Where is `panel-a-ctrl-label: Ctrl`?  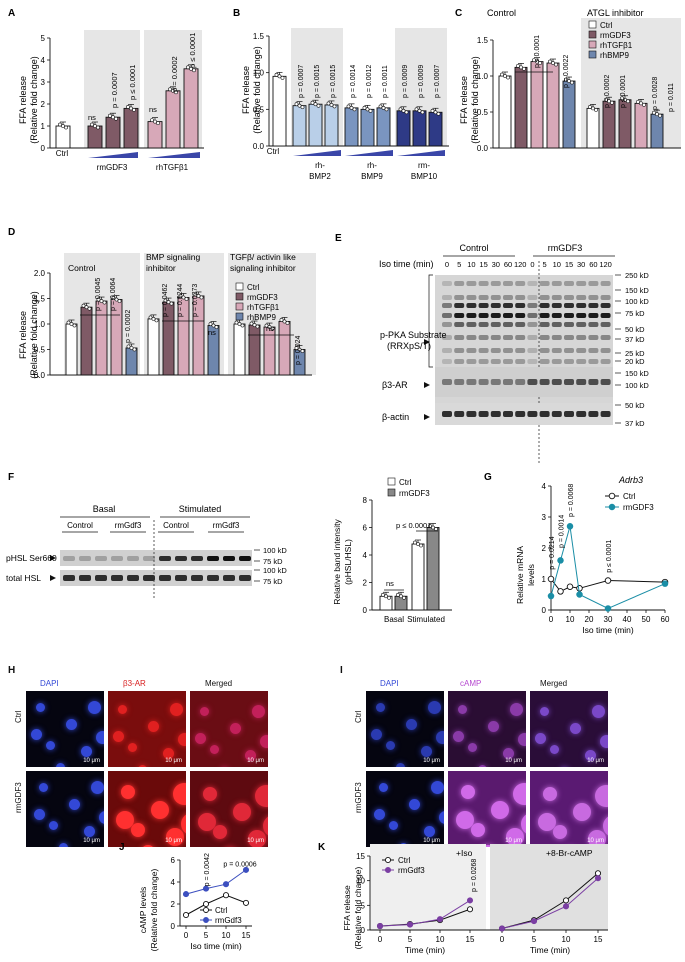 panel-a-ctrl-label: Ctrl is located at coordinates (62, 153).